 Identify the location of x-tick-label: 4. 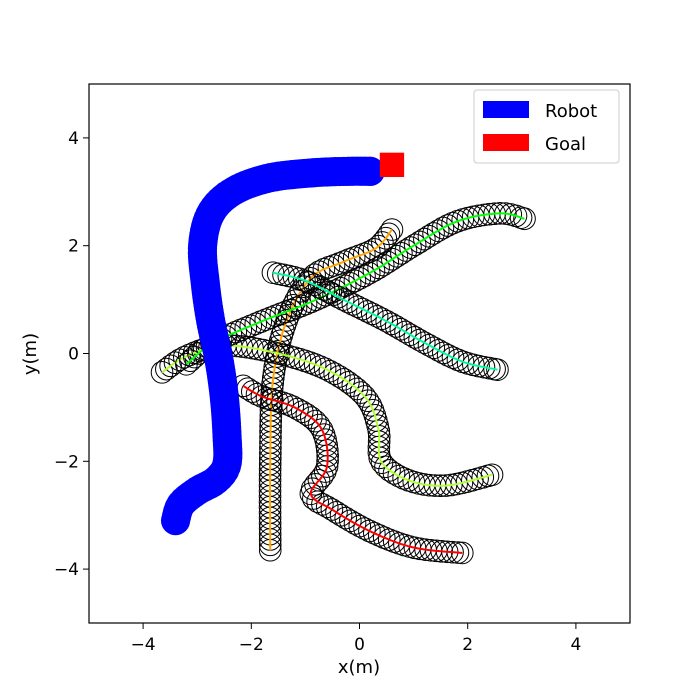
(575, 645).